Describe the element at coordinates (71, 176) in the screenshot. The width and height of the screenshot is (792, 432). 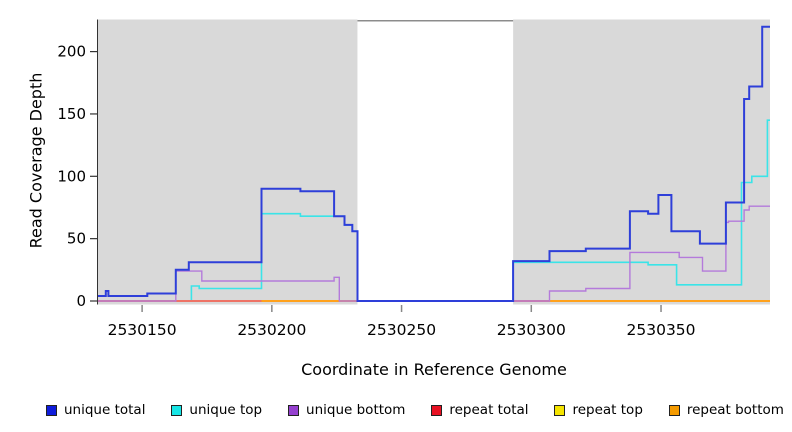
I see `y-tick-label-100: 100` at that location.